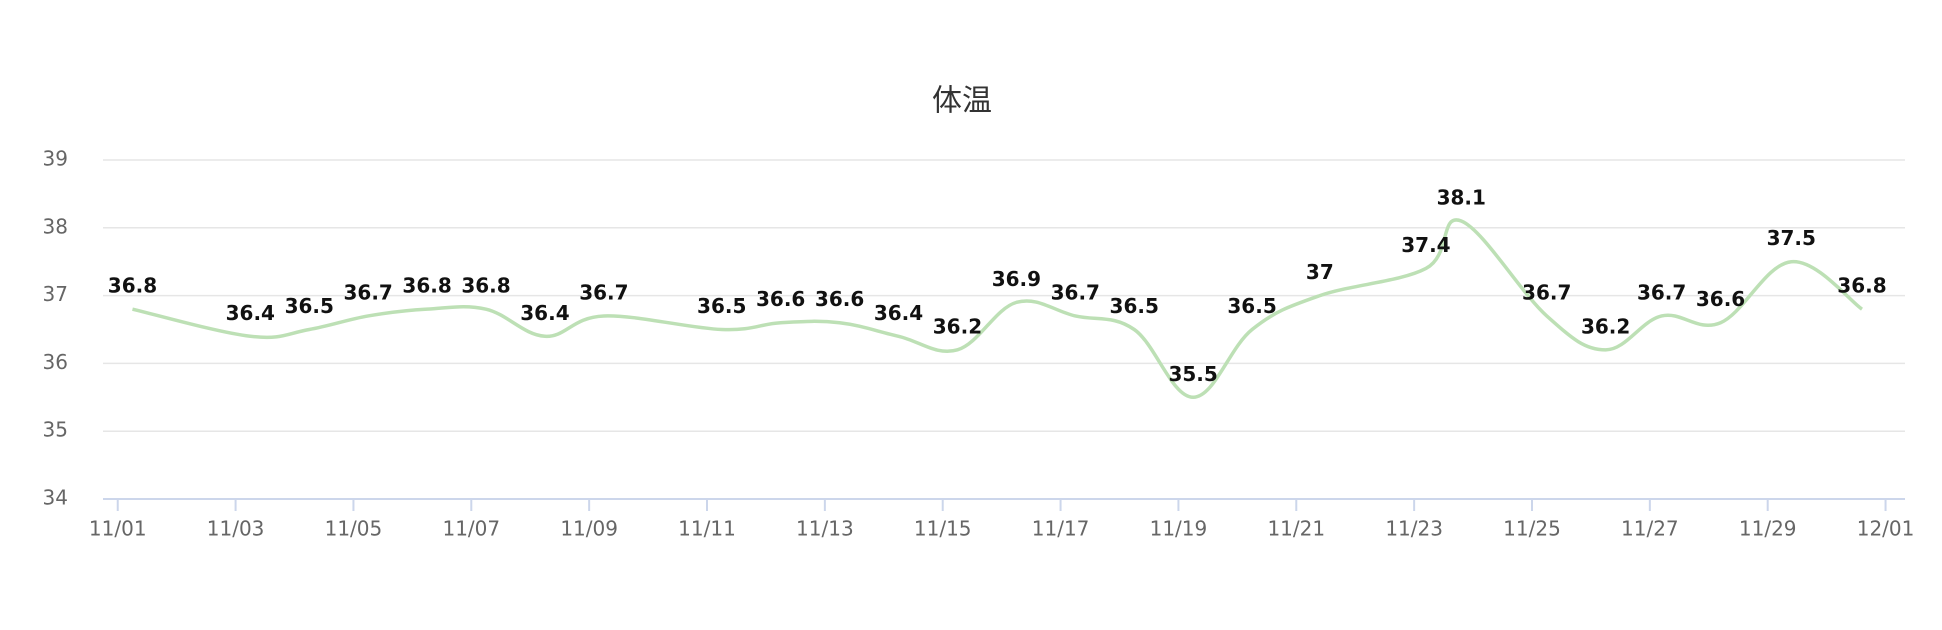 This screenshot has width=1942, height=630. Describe the element at coordinates (1414, 529) in the screenshot. I see `x-tick-label: 11/23` at that location.